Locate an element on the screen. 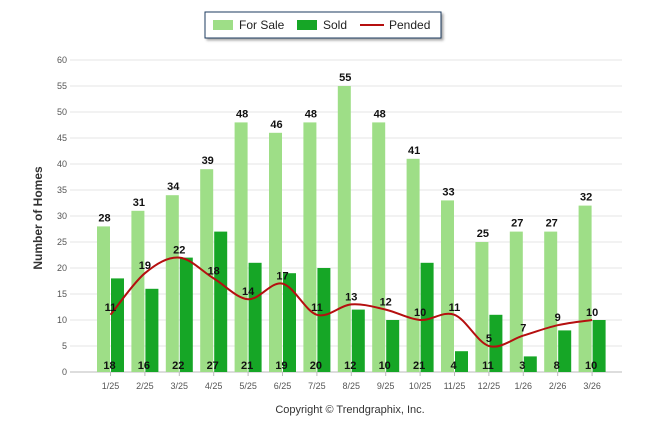 This screenshot has width=646, height=434. label-for-sale: 25 is located at coordinates (483, 234).